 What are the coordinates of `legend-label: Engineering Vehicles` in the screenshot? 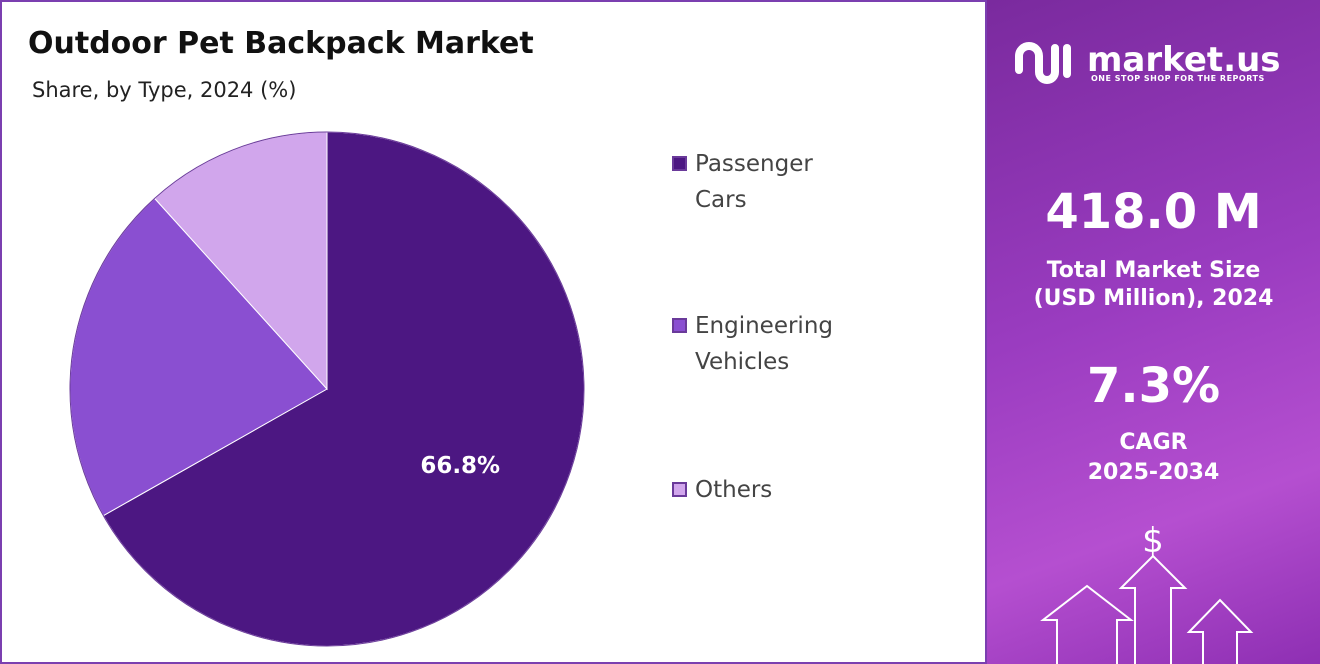 It's located at (764, 344).